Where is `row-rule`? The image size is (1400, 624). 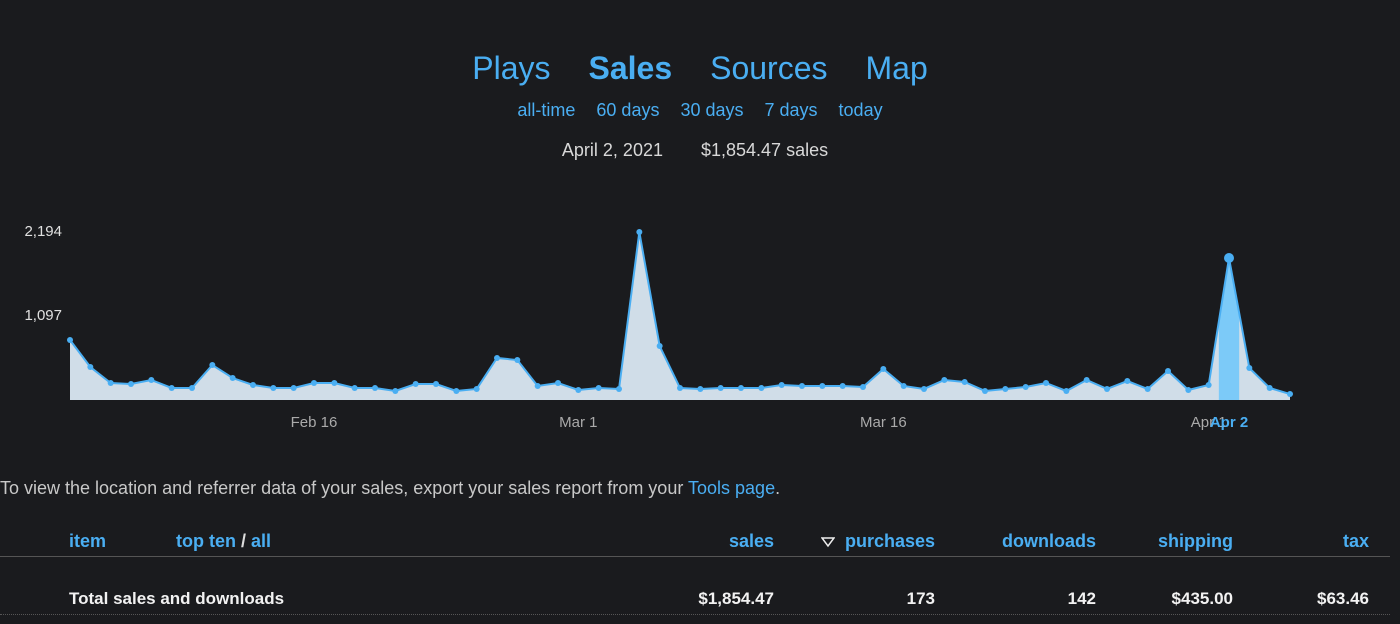 row-rule is located at coordinates (695, 614).